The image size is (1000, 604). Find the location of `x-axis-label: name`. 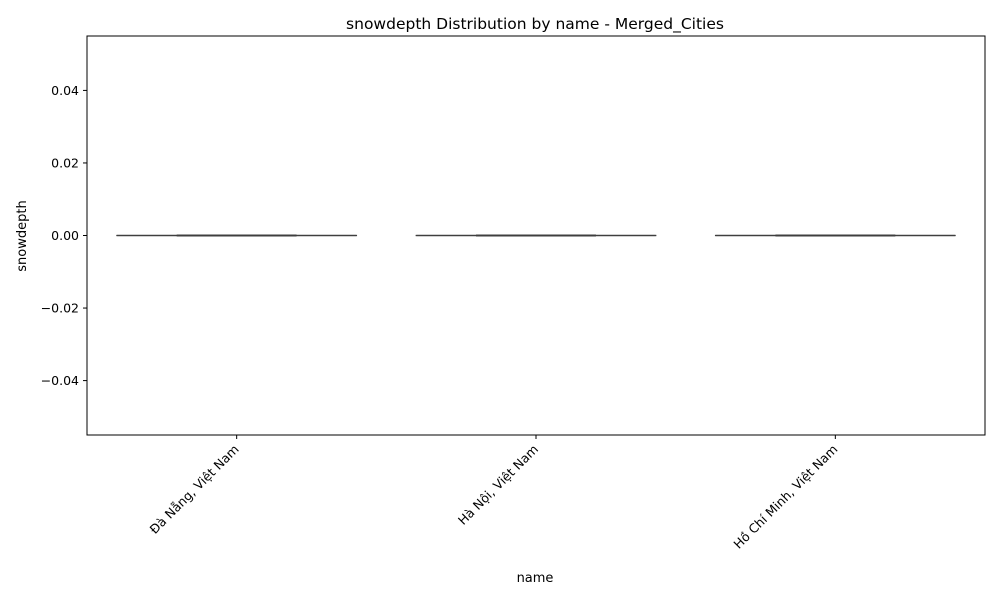

x-axis-label: name is located at coordinates (535, 578).